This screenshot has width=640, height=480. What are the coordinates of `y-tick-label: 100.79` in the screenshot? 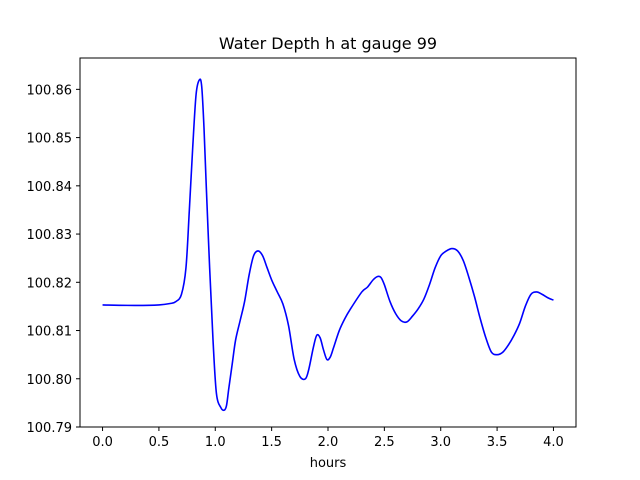 It's located at (50, 428).